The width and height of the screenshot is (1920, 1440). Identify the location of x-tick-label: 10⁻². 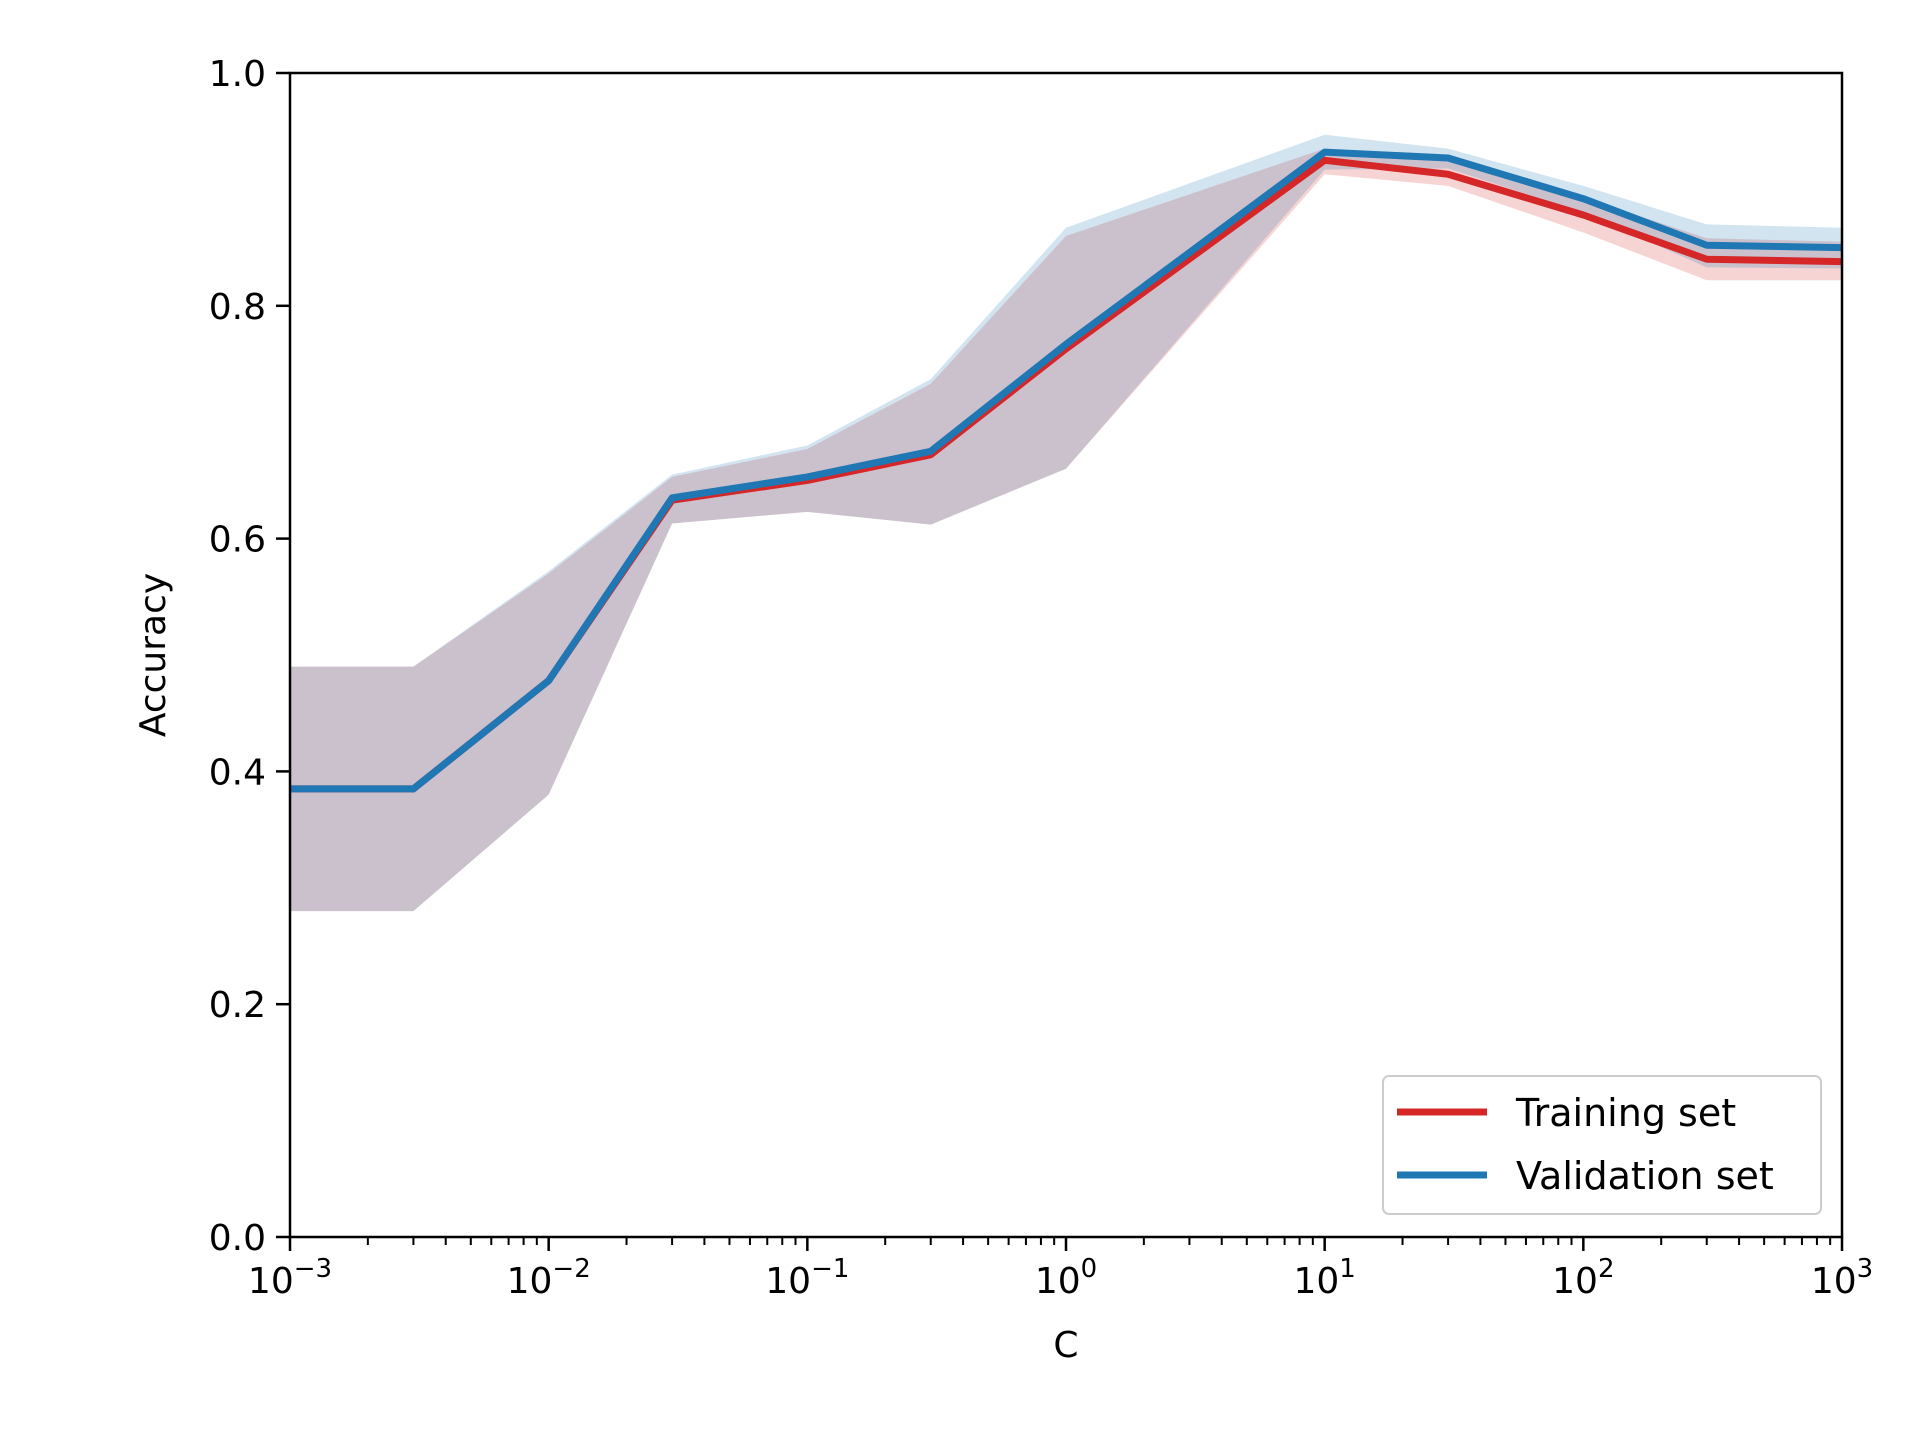
(549, 1278).